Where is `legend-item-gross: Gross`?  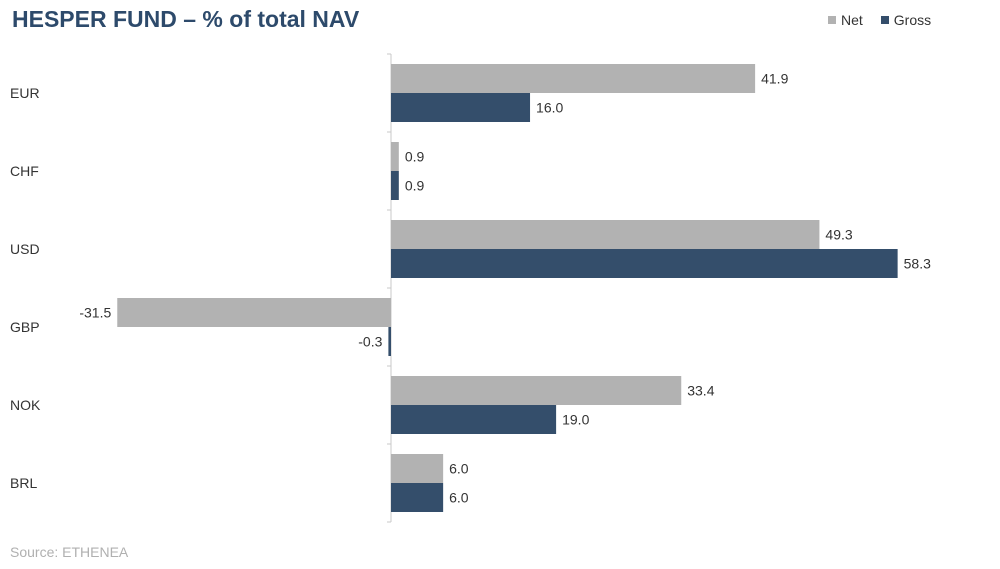
legend-item-gross: Gross is located at coordinates (906, 20).